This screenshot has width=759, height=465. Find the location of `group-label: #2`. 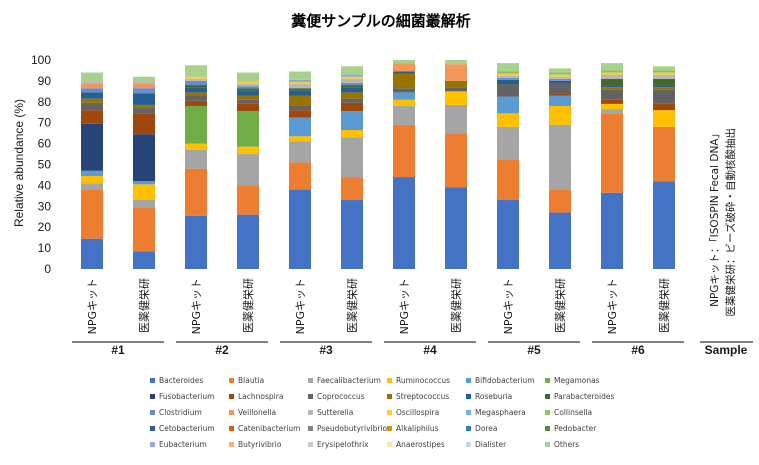

group-label: #2 is located at coordinates (222, 350).